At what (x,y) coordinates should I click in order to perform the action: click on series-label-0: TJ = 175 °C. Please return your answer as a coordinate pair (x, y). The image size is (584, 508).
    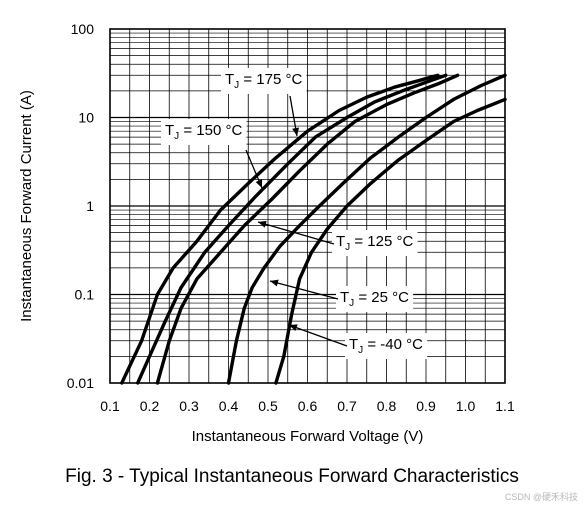
    Looking at the image, I should click on (264, 81).